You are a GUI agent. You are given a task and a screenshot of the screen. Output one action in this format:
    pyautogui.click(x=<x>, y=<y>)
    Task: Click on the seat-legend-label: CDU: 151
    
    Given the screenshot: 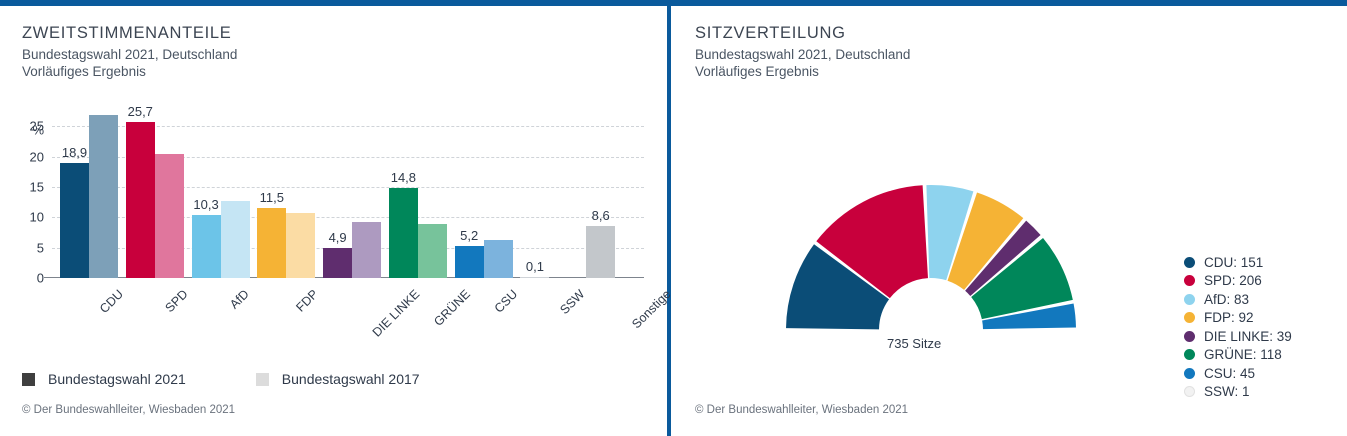 What is the action you would take?
    pyautogui.click(x=1234, y=262)
    